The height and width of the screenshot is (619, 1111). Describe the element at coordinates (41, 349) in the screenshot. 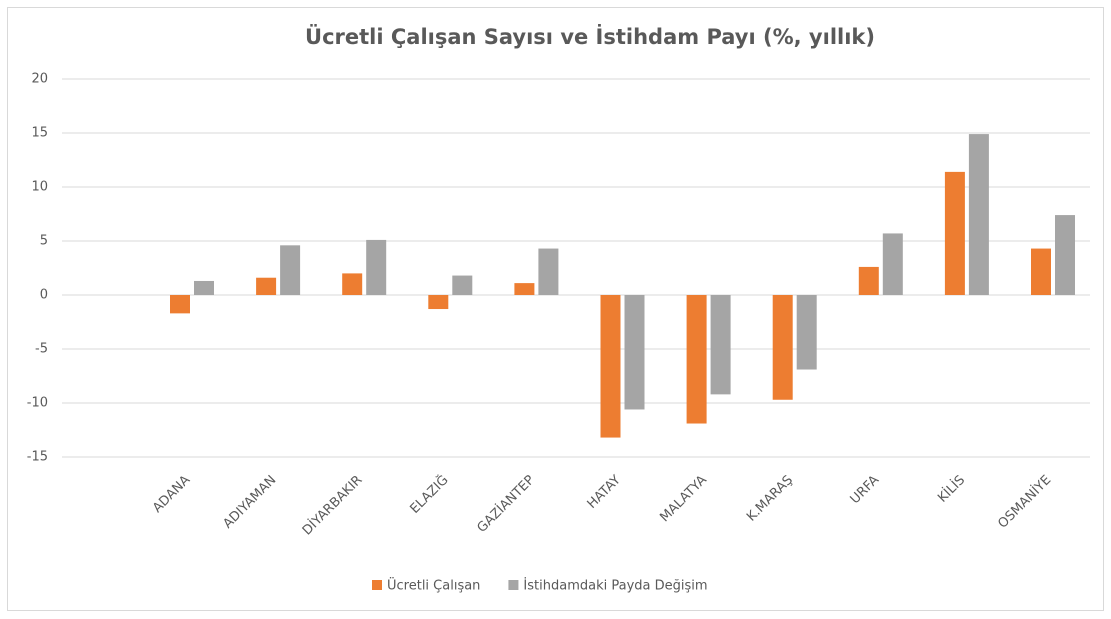

I see `y-tick-label: -5` at that location.